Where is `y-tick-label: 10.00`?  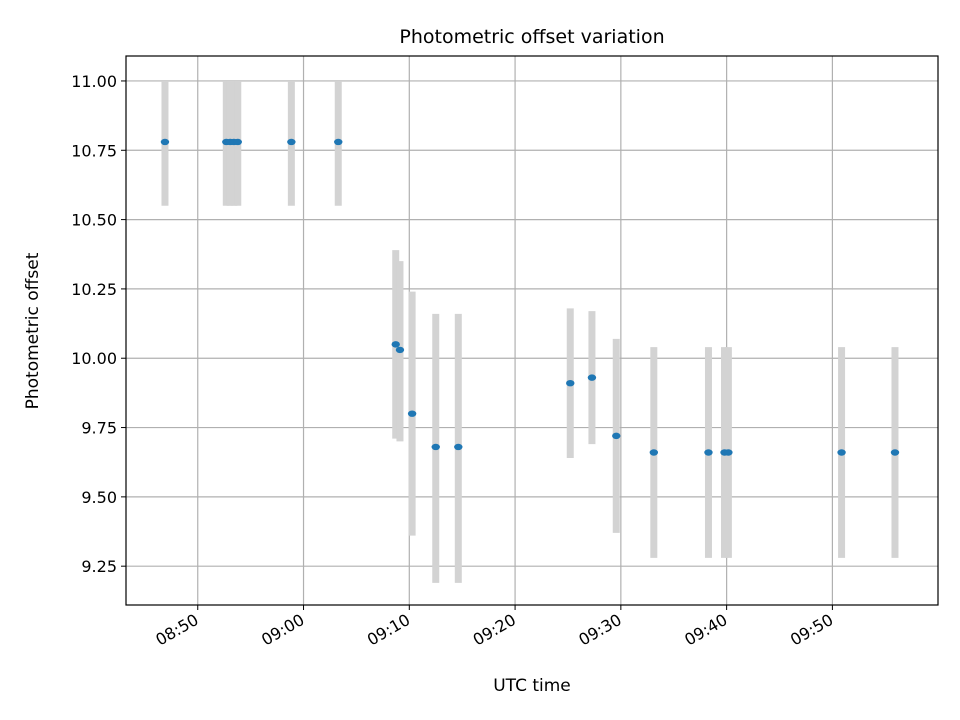 y-tick-label: 10.00 is located at coordinates (94, 358).